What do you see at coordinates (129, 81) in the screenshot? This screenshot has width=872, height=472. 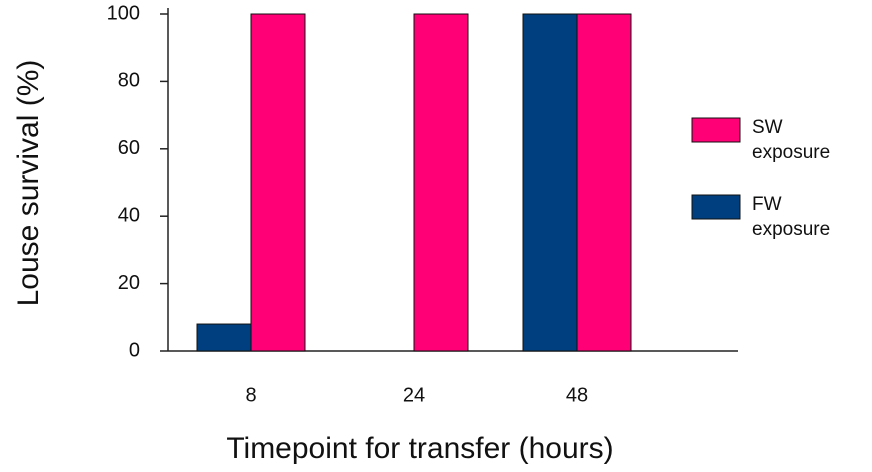 I see `y-tick-label: 80` at bounding box center [129, 81].